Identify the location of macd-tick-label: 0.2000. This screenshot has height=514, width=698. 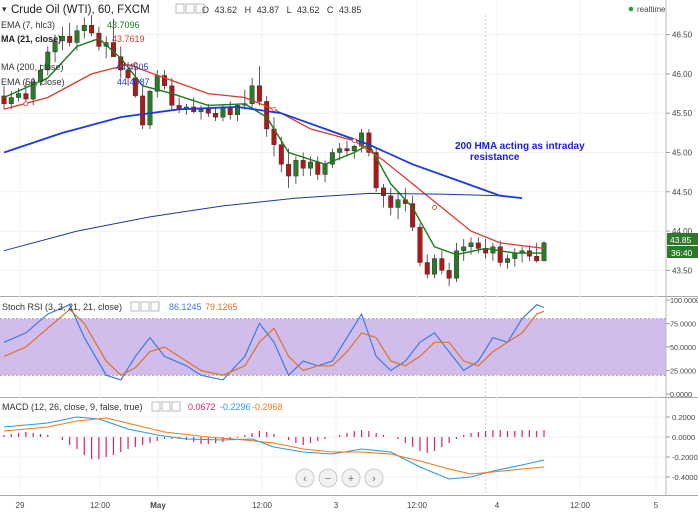
(683, 417).